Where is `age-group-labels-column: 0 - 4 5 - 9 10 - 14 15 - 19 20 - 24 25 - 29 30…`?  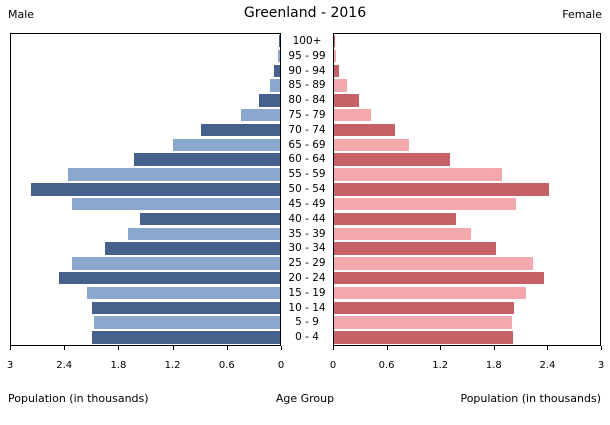 age-group-labels-column: 0 - 4 5 - 9 10 - 14 15 - 19 20 - 24 25 - 29 30… is located at coordinates (307, 189).